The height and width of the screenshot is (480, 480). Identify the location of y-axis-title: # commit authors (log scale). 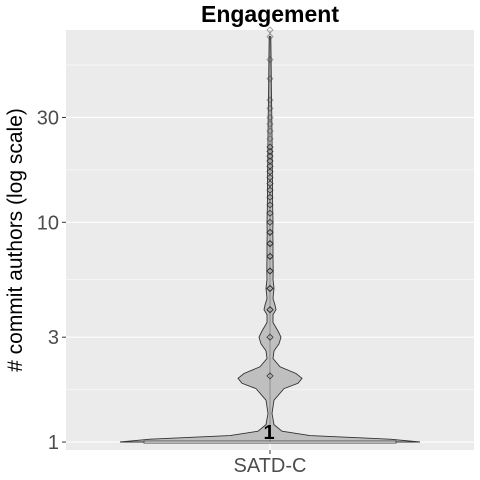
(15, 240).